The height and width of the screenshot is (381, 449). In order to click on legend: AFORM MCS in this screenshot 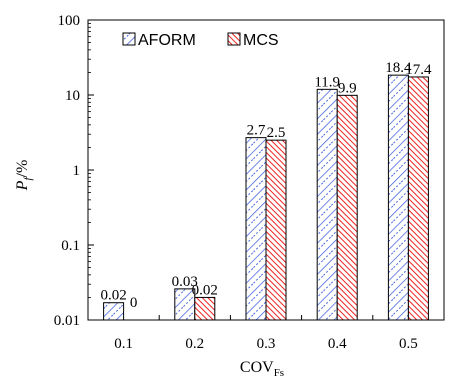, I will do `click(200, 40)`.